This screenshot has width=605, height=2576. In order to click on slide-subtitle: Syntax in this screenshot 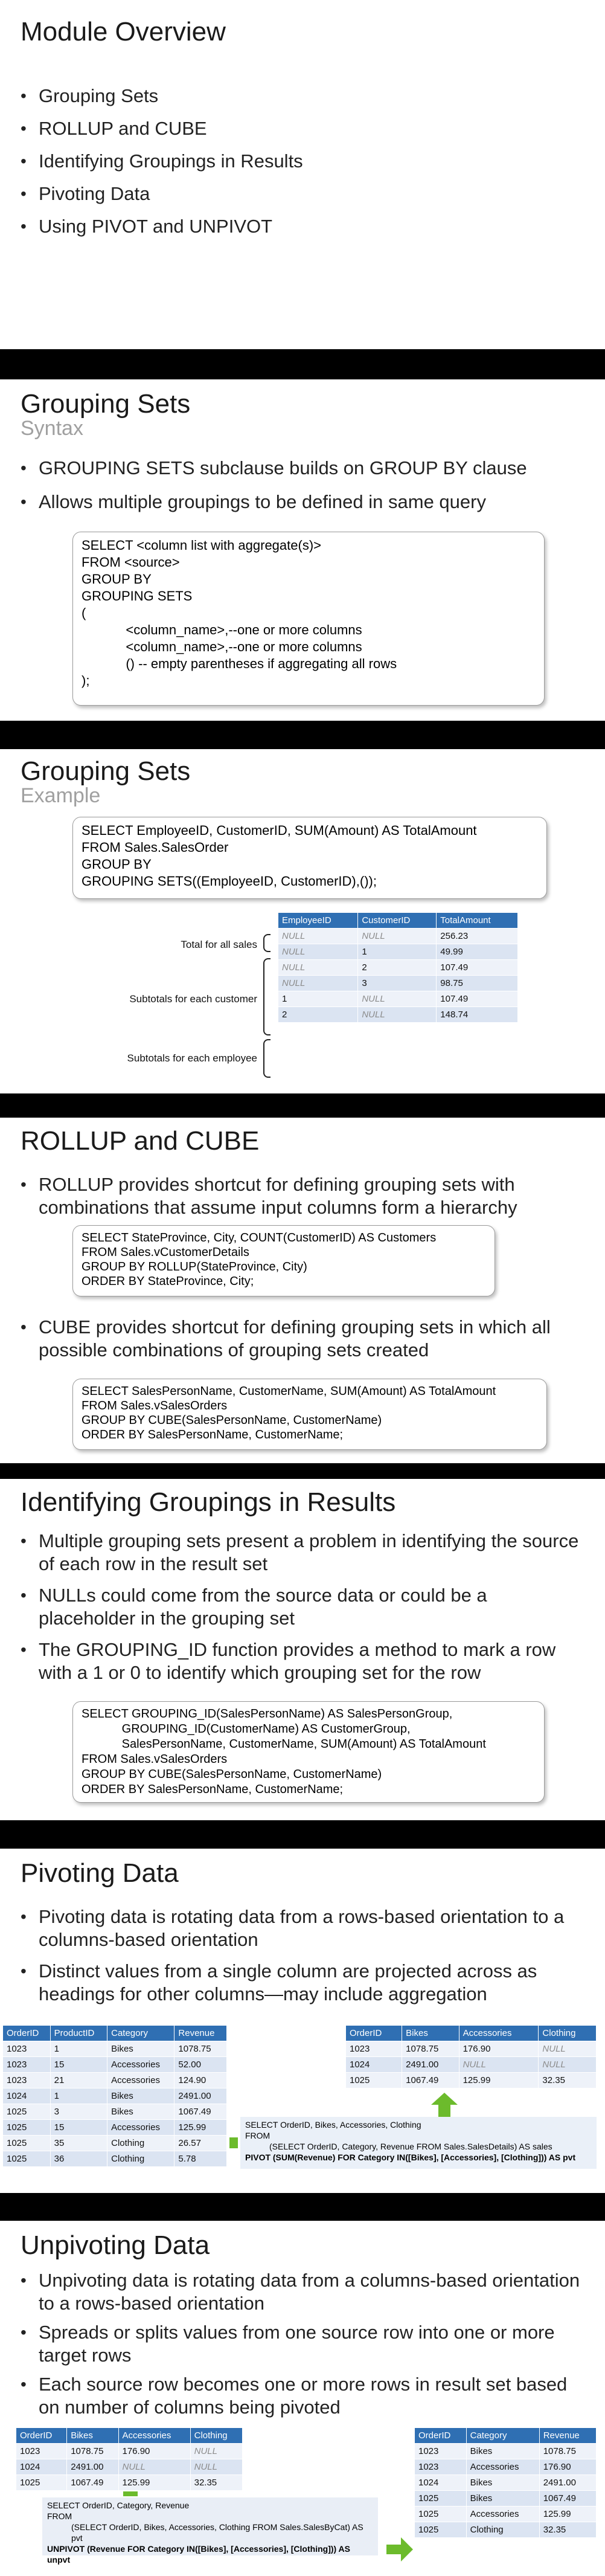, I will do `click(52, 428)`.